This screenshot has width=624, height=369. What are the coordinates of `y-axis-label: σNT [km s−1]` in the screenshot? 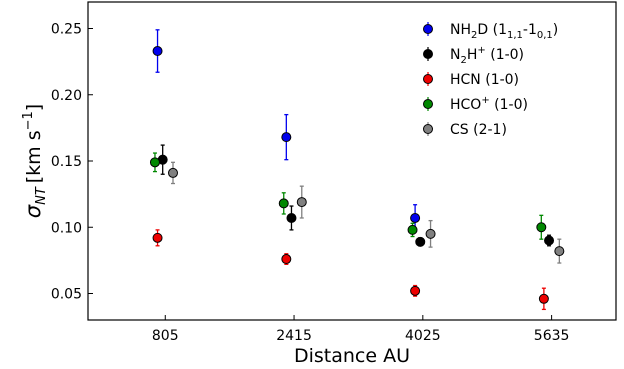 It's located at (35, 161).